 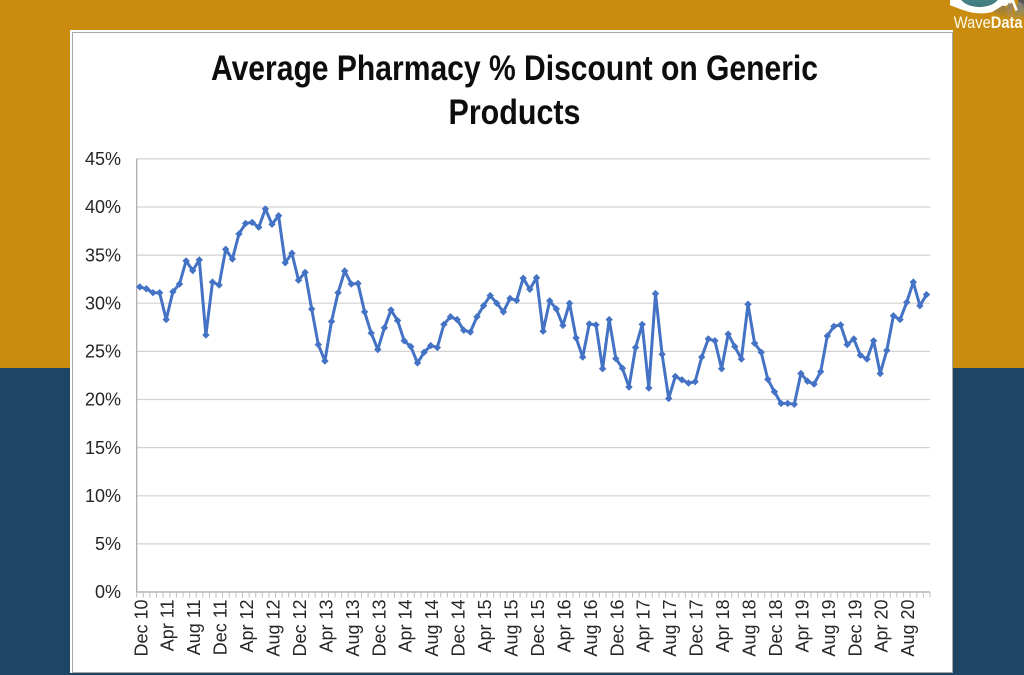 What do you see at coordinates (103, 207) in the screenshot?
I see `svg-text: 40%` at bounding box center [103, 207].